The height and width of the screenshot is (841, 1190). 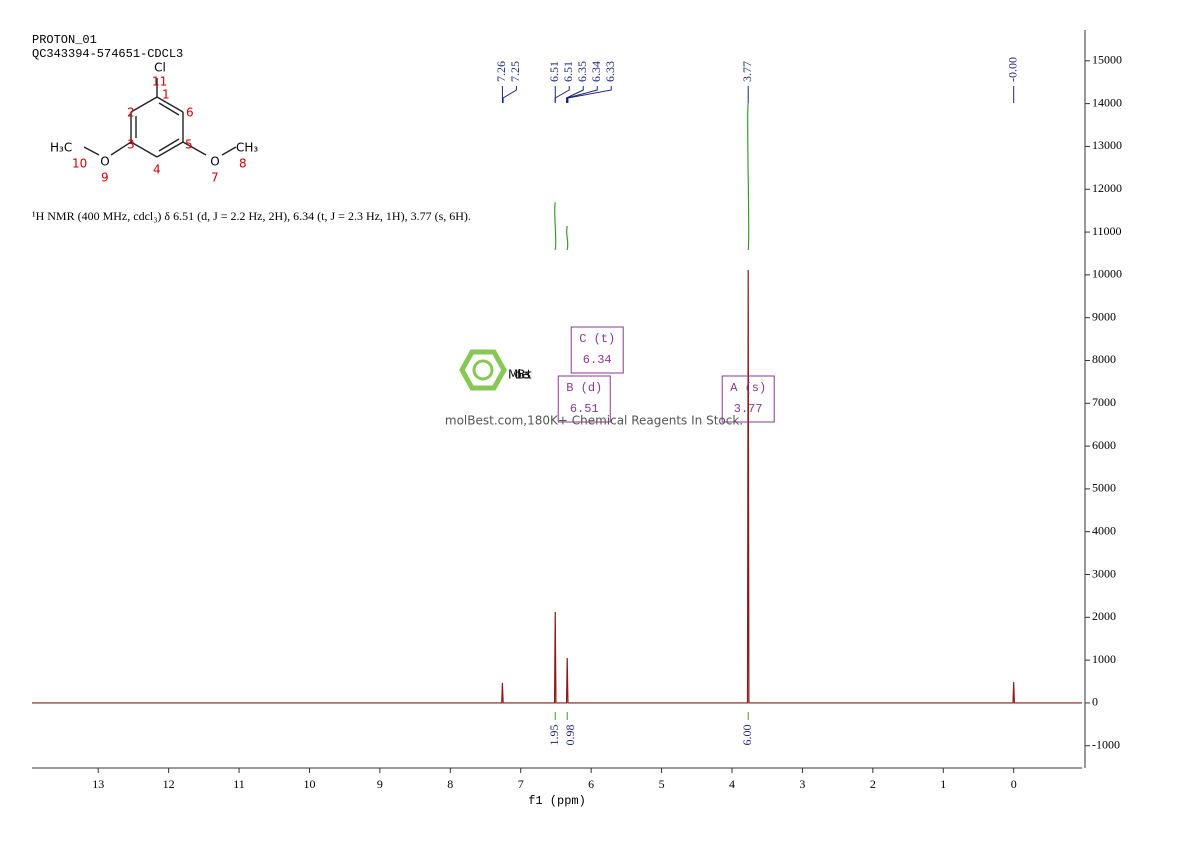 What do you see at coordinates (215, 178) in the screenshot?
I see `locant: 7` at bounding box center [215, 178].